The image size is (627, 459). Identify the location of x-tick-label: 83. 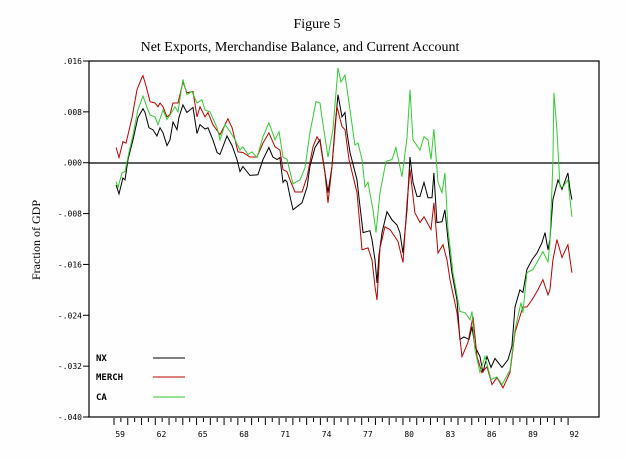
(451, 434).